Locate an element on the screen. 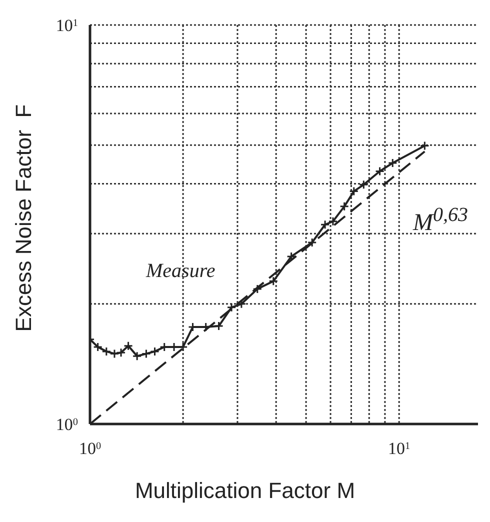 The image size is (490, 522). series-label: M$^{0,63}$ is located at coordinates (440, 220).